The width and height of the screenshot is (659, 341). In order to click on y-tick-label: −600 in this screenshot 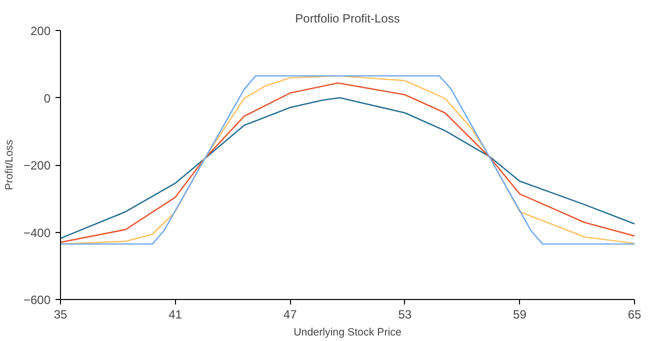, I will do `click(37, 300)`.